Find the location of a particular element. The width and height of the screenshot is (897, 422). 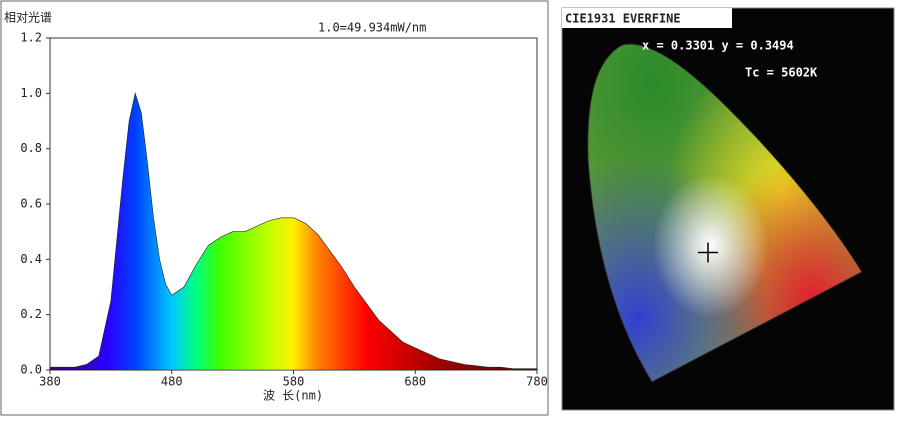

chart-title: 相对光谱 is located at coordinates (28, 18).